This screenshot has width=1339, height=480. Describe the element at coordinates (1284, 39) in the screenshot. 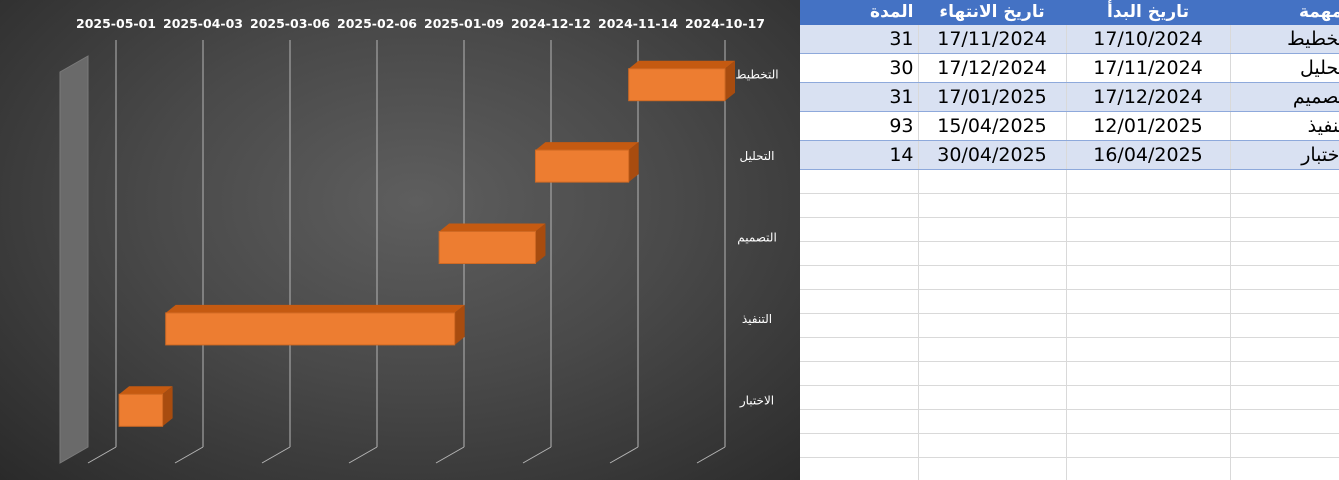

I see `cell-task: التخطيط` at that location.